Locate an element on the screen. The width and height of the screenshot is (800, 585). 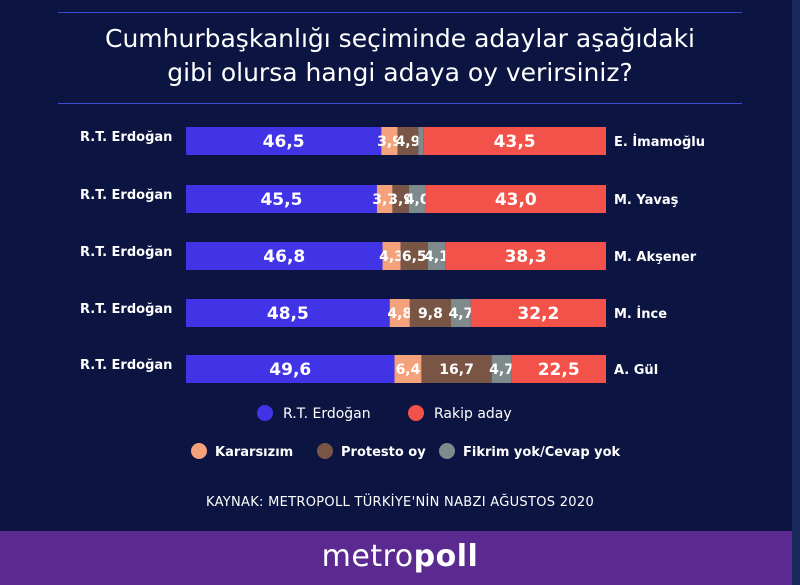
footer-bar: metropoll is located at coordinates (400, 558).